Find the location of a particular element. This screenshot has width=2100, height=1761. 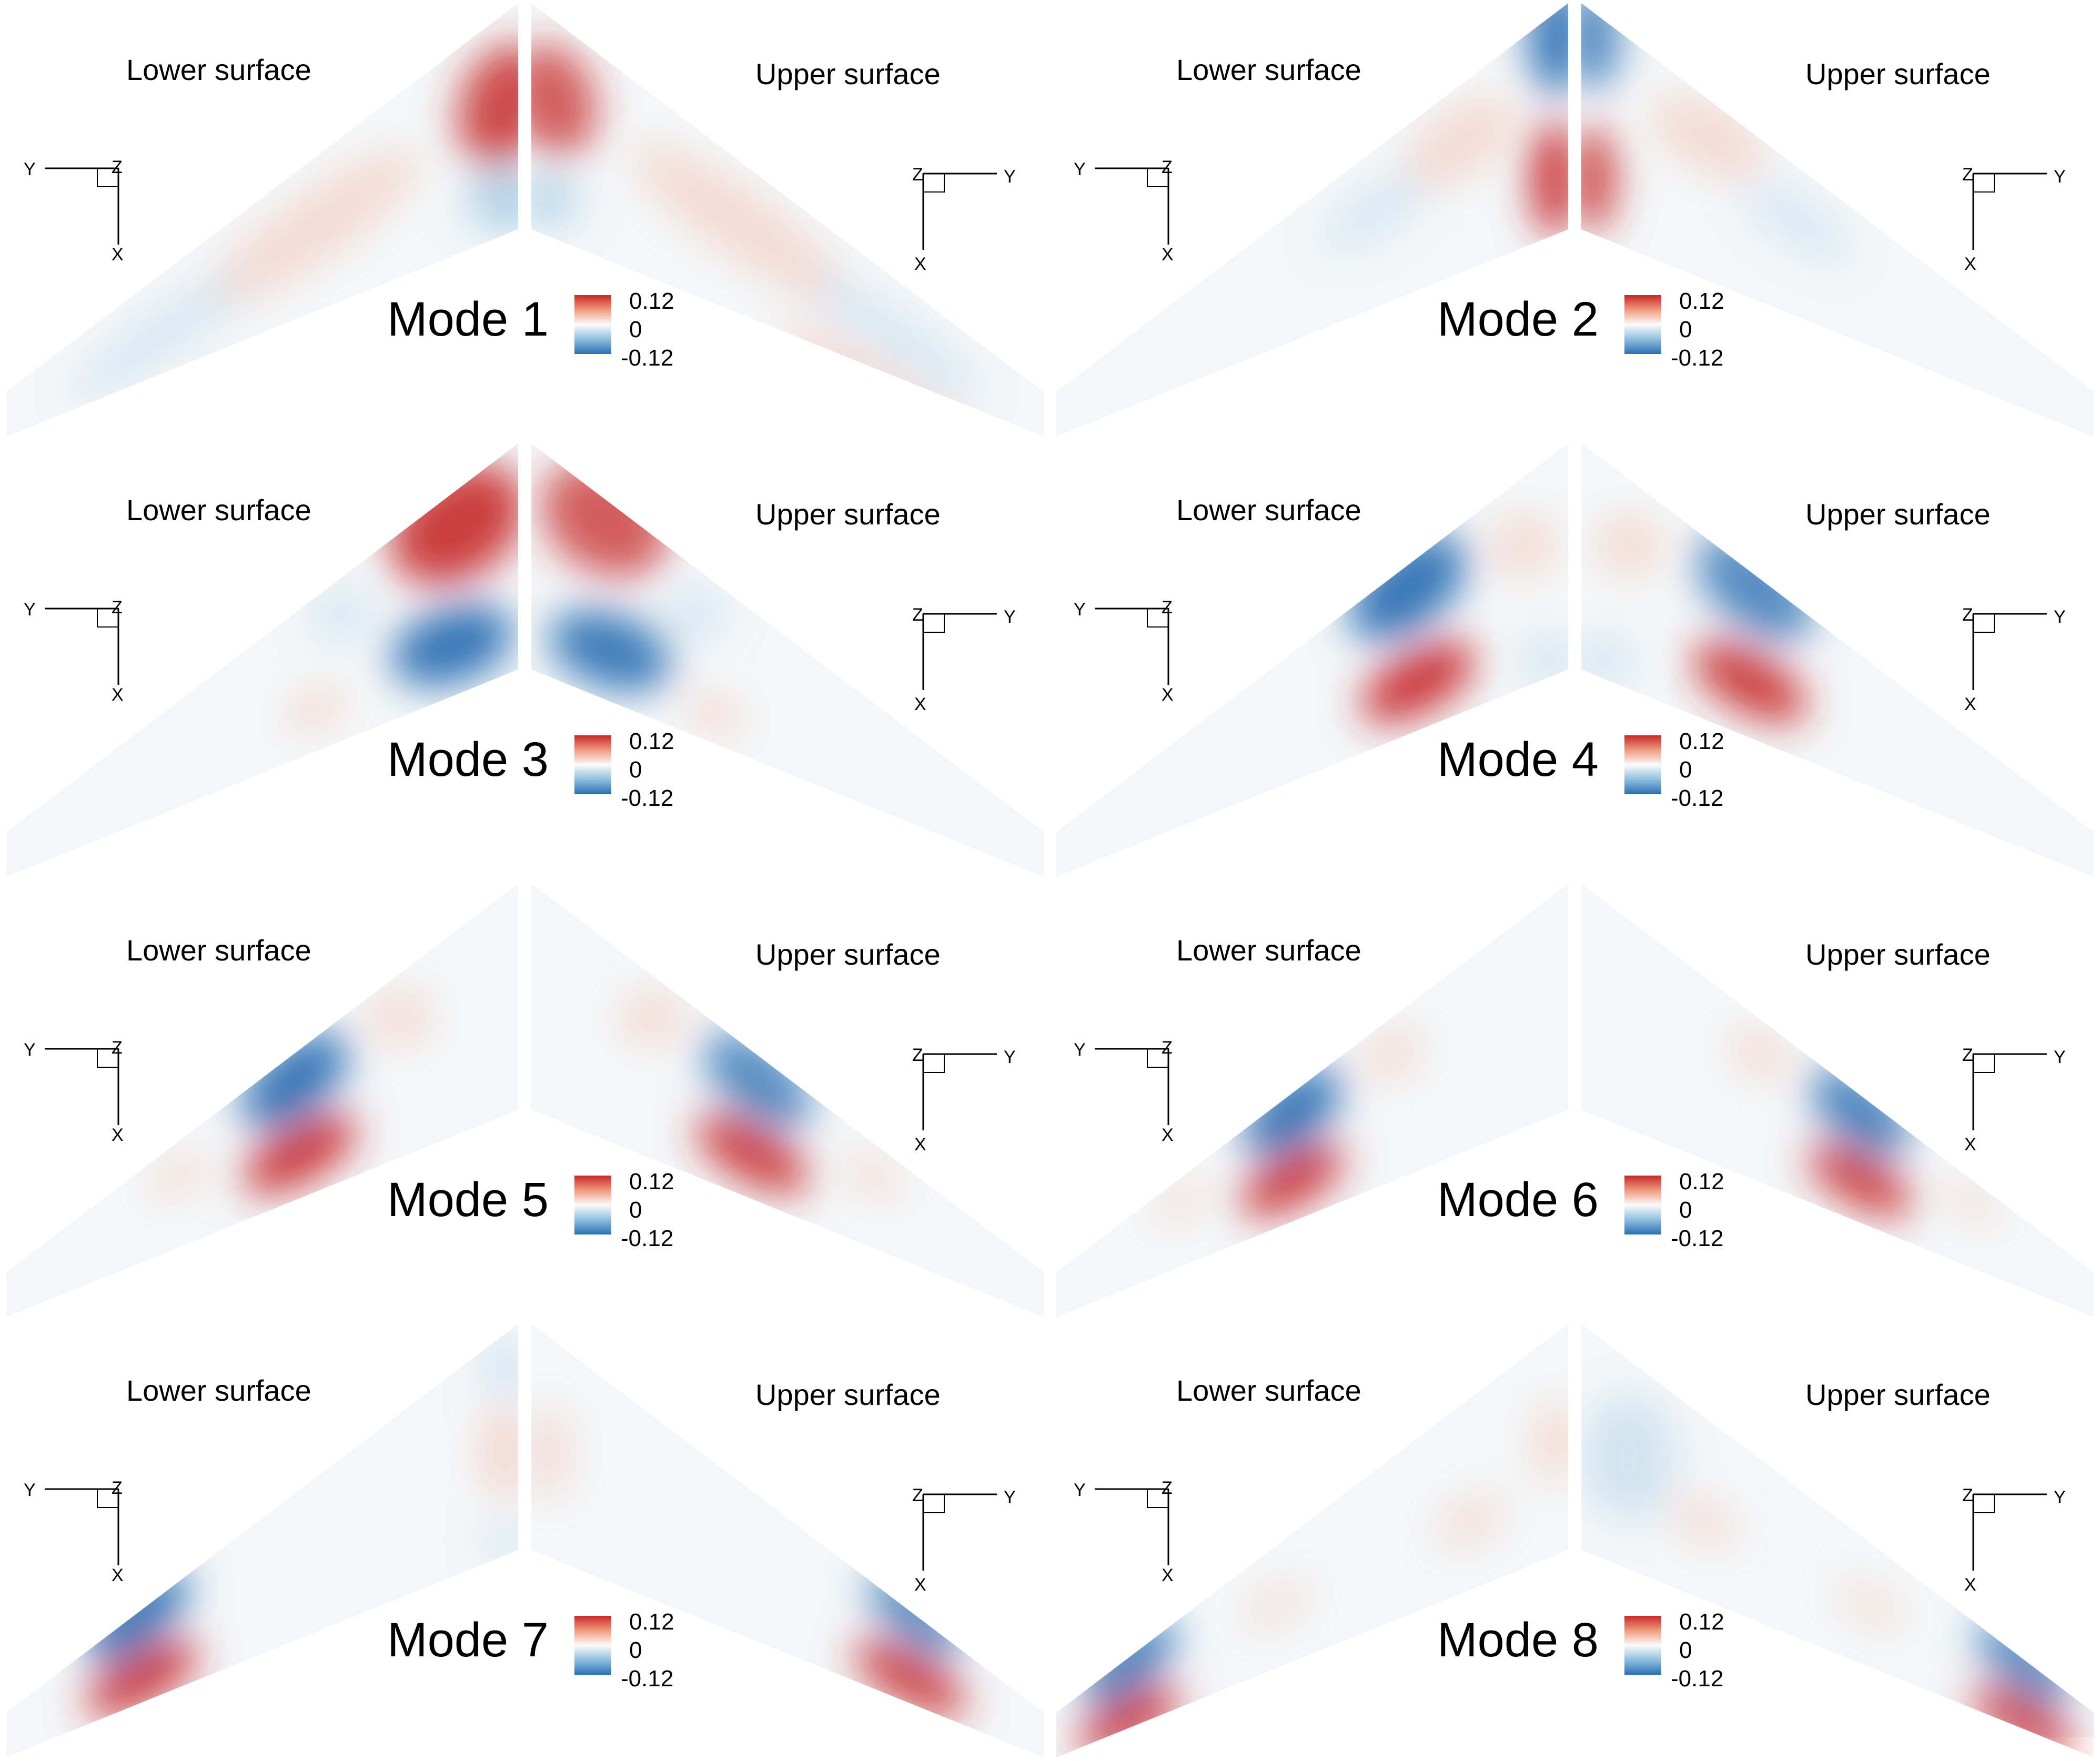

mode-title: Mode 5 is located at coordinates (468, 1200).